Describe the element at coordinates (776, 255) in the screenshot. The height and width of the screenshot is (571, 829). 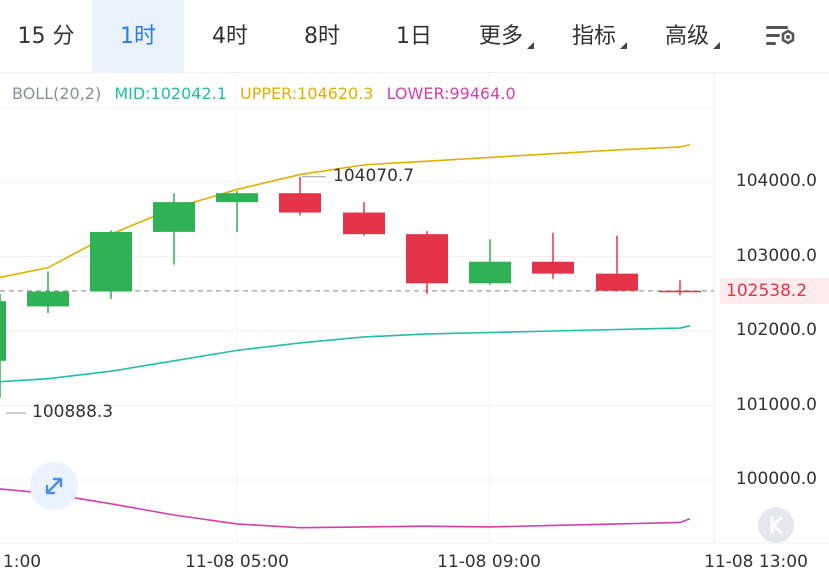
I see `y-tick-label: 103000.0` at that location.